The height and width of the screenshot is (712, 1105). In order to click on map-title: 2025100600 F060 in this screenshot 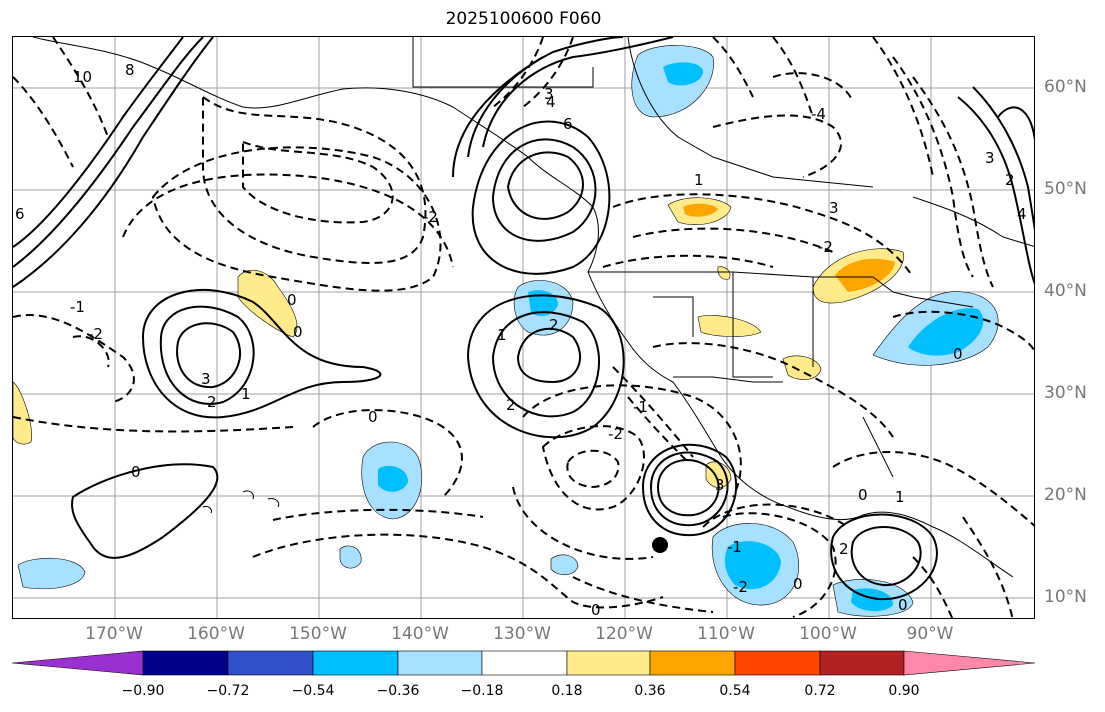, I will do `click(523, 19)`.